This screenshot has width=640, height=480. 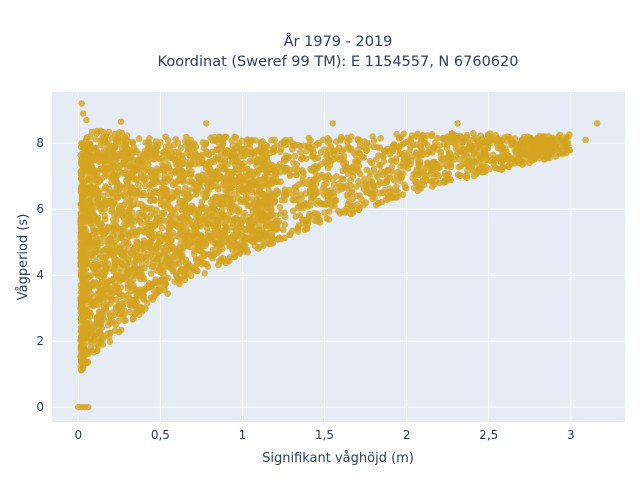 I want to click on x-axis-title: Signifikant våghöjd (m), so click(x=338, y=458).